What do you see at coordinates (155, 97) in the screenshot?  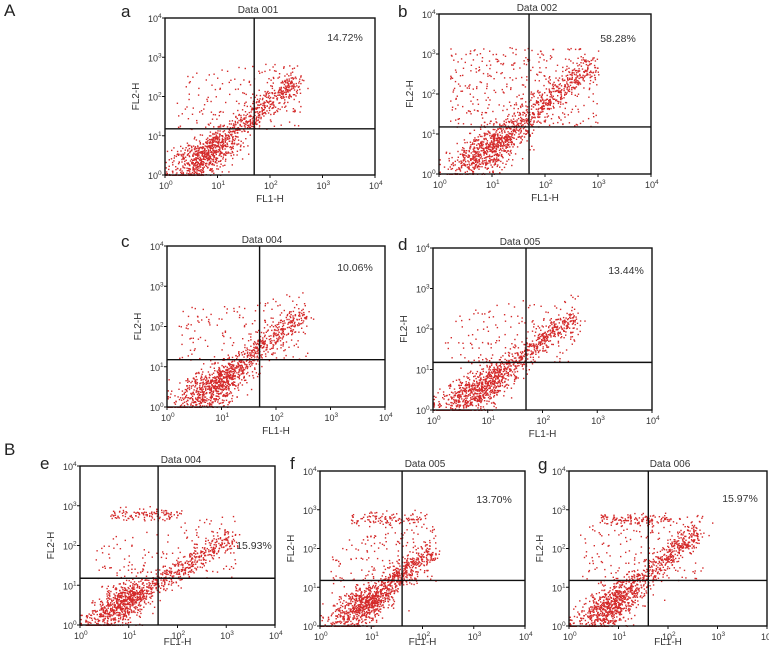 I see `y-tick-label: 102` at bounding box center [155, 97].